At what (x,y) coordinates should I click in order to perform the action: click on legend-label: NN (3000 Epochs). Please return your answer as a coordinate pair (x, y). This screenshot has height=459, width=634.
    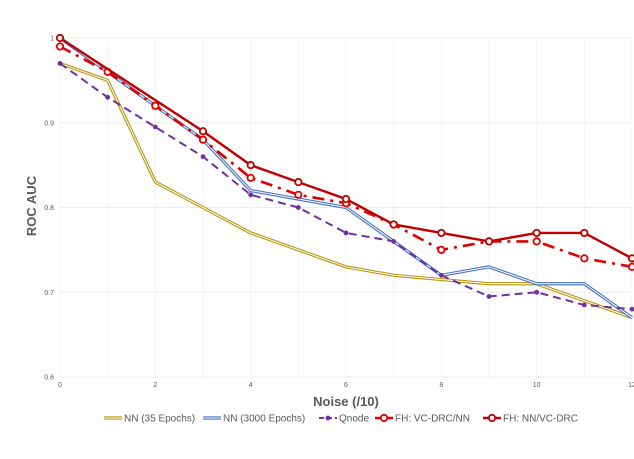
    Looking at the image, I should click on (264, 419).